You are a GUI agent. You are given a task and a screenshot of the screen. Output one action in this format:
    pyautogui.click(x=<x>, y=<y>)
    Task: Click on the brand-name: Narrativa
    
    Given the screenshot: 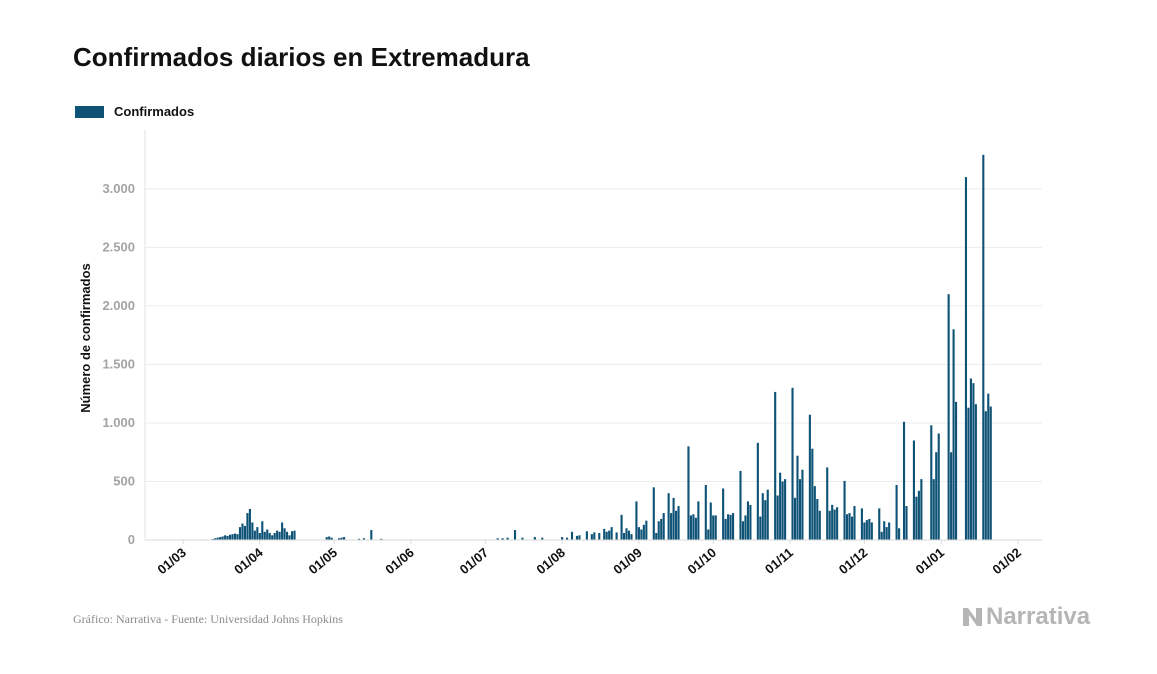 What is the action you would take?
    pyautogui.click(x=1038, y=616)
    